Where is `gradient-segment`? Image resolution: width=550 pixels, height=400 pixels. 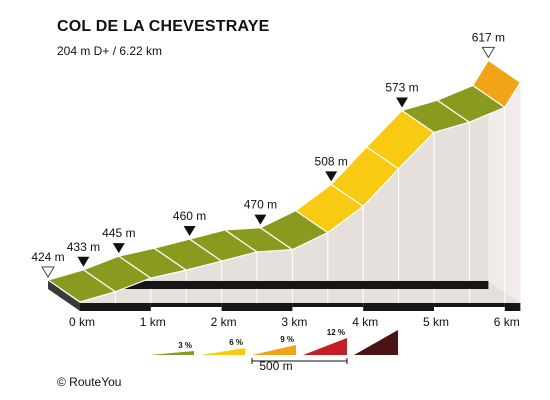
gradient-segment is located at coordinates (496, 84).